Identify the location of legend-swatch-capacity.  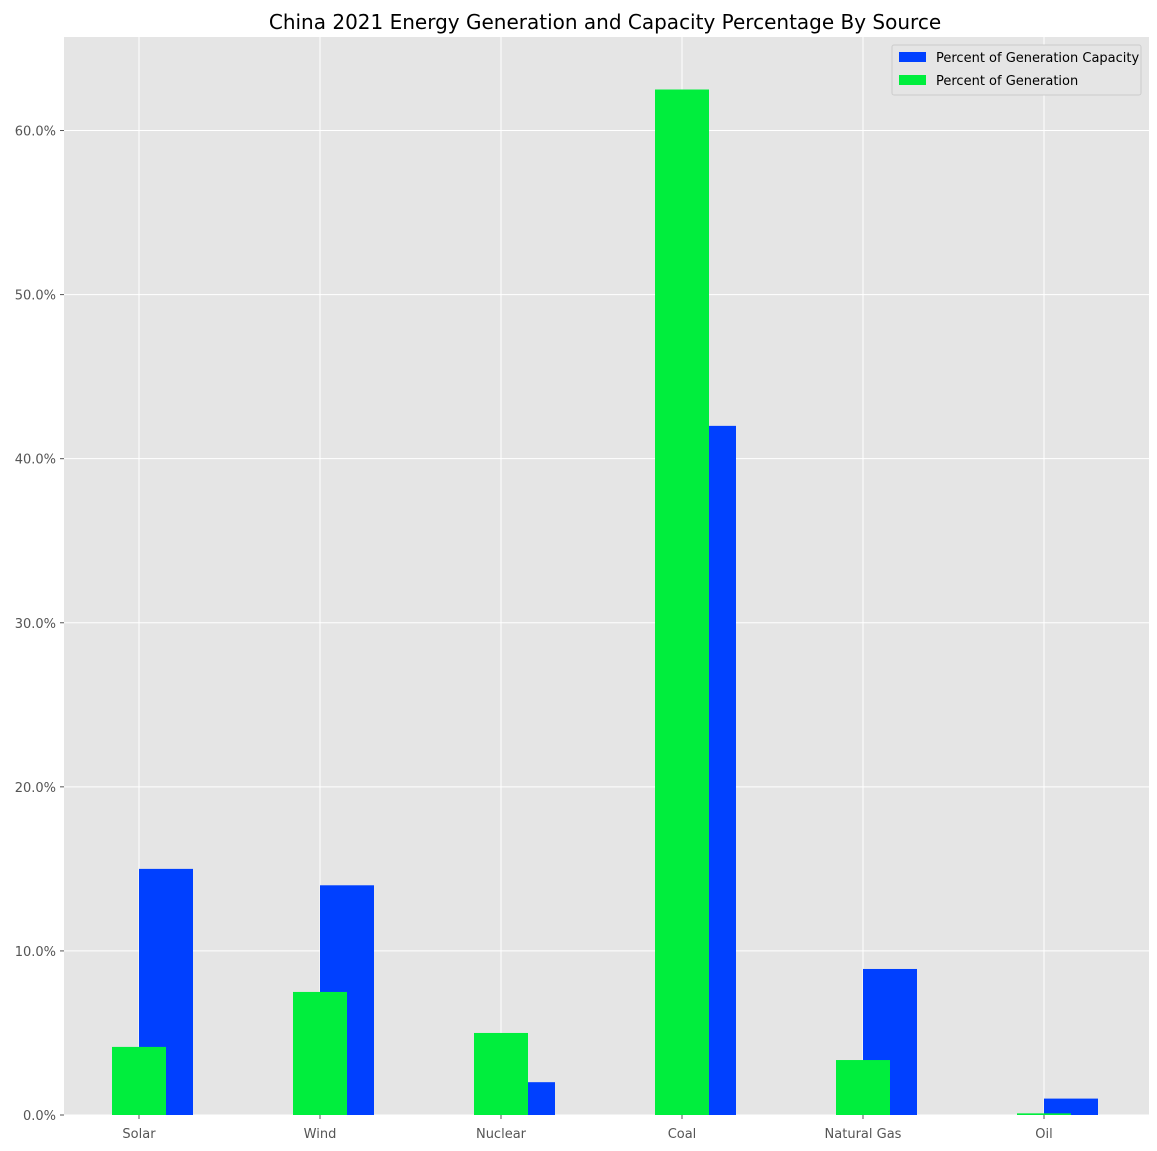
(912, 57).